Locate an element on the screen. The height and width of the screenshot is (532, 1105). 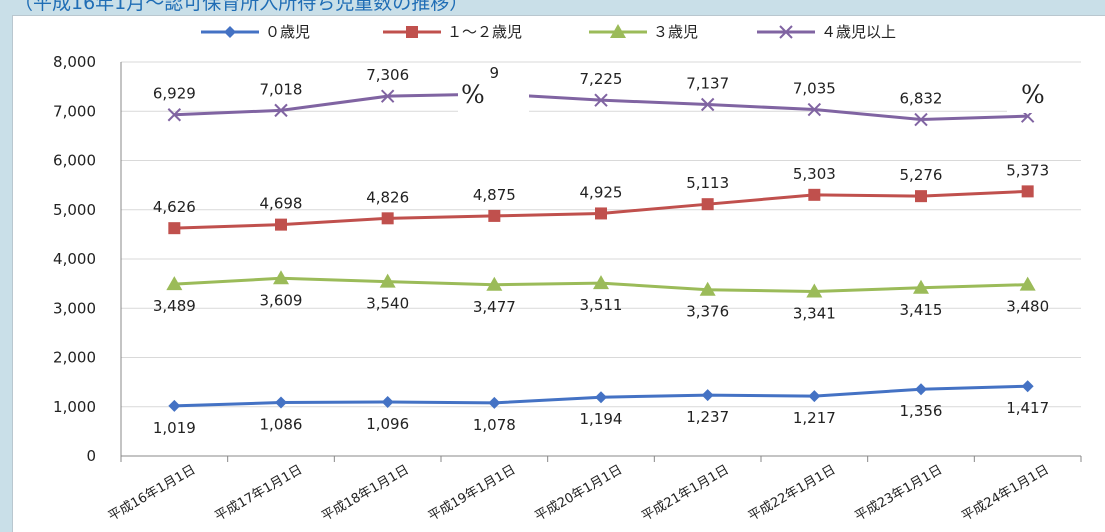
x-tick-label: 平成19年1月1日 is located at coordinates (472, 493).